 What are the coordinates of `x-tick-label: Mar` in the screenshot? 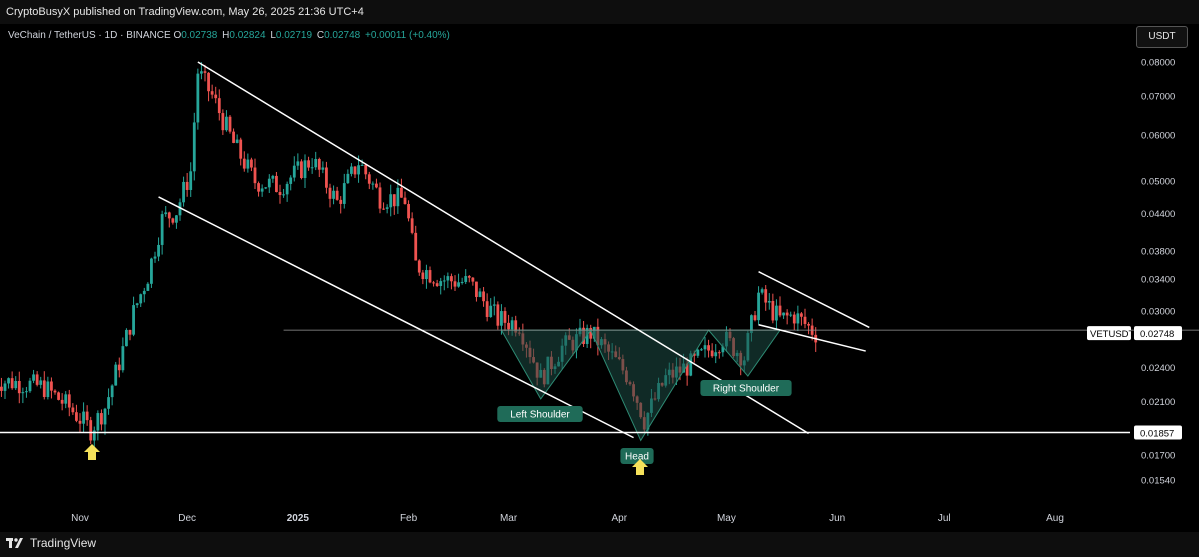 It's located at (509, 518).